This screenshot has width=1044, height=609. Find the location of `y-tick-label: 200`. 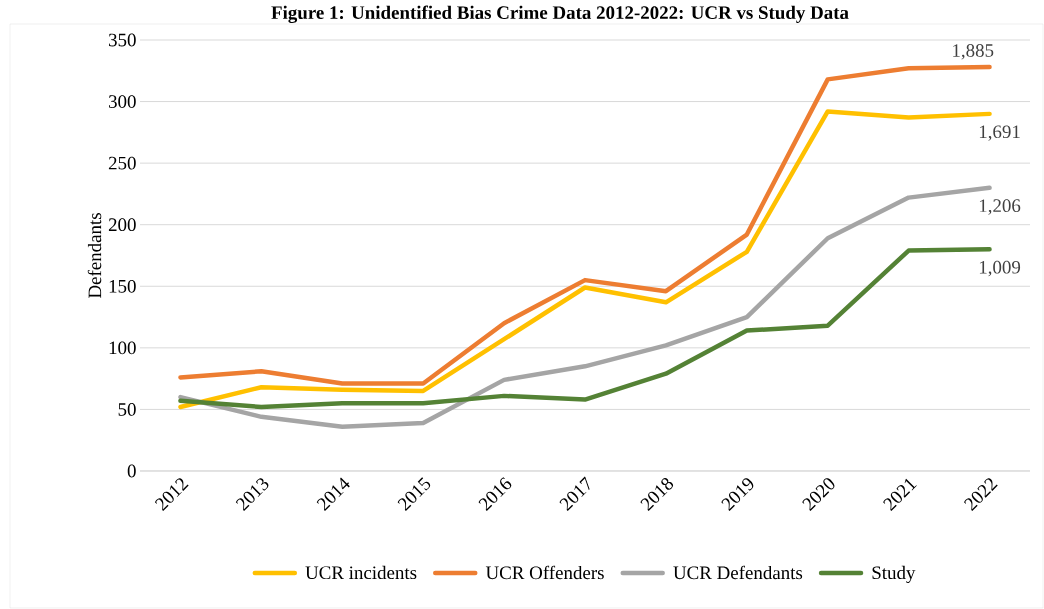

y-tick-label: 200 is located at coordinates (122, 225).